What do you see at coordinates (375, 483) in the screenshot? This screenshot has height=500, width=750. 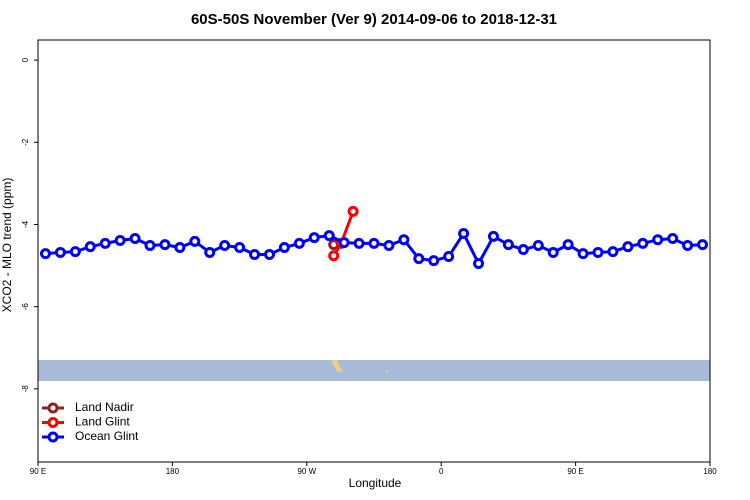 I see `x-axis-label: Longitude` at bounding box center [375, 483].